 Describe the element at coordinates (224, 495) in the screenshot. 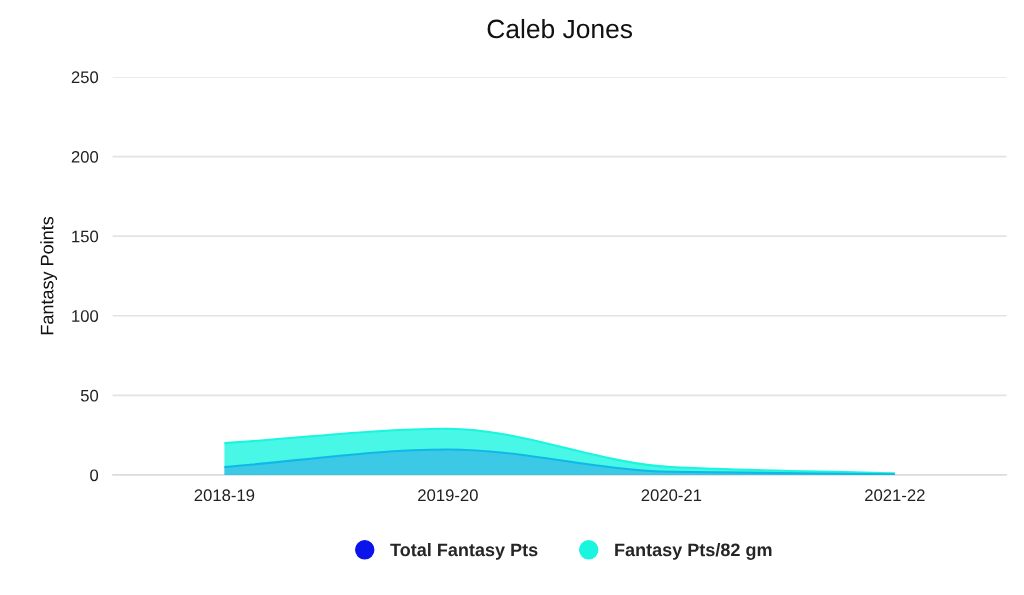

I see `x-tick-label: 2018-19` at that location.